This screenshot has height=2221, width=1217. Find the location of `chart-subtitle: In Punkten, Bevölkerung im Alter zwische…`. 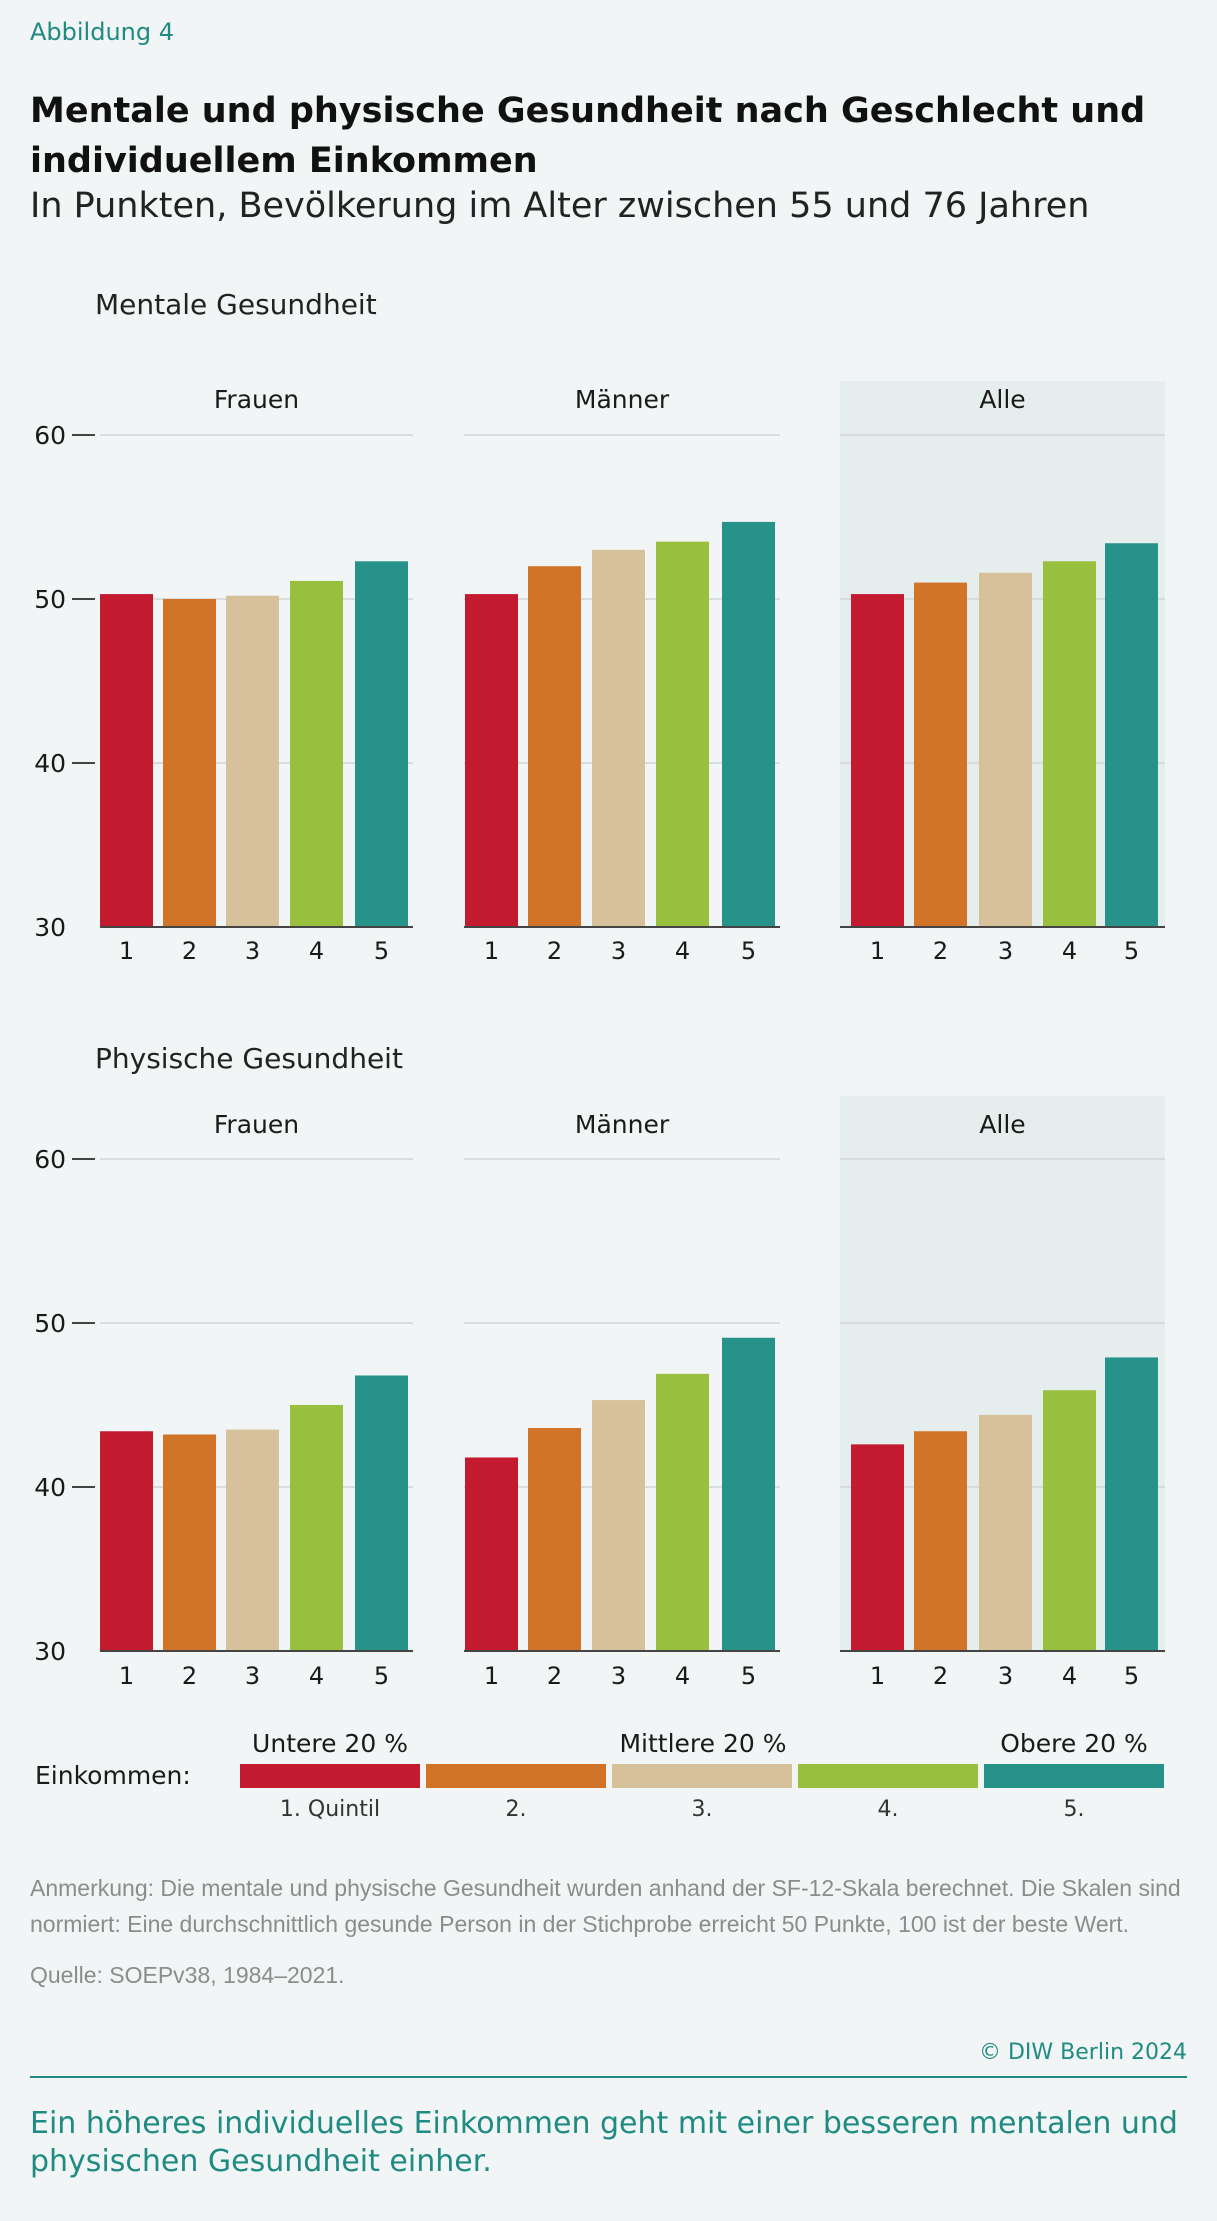

chart-subtitle: In Punkten, Bevölkerung im Alter zwische… is located at coordinates (560, 206).